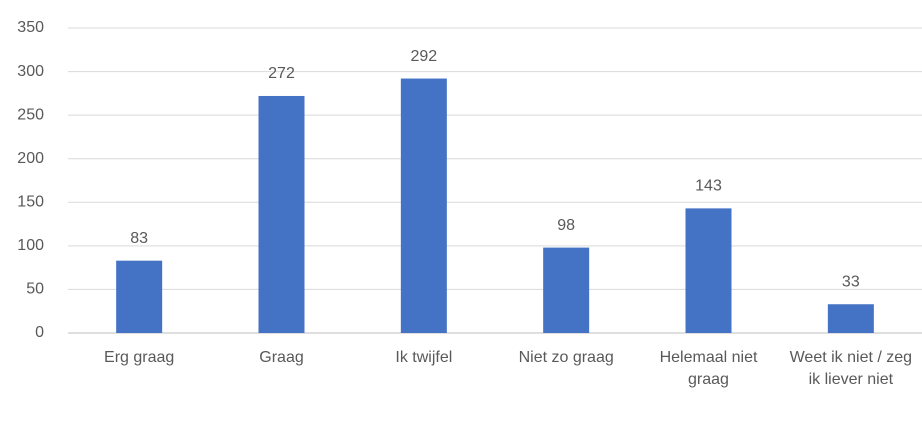 The height and width of the screenshot is (430, 922). I want to click on data-label: 98, so click(566, 225).